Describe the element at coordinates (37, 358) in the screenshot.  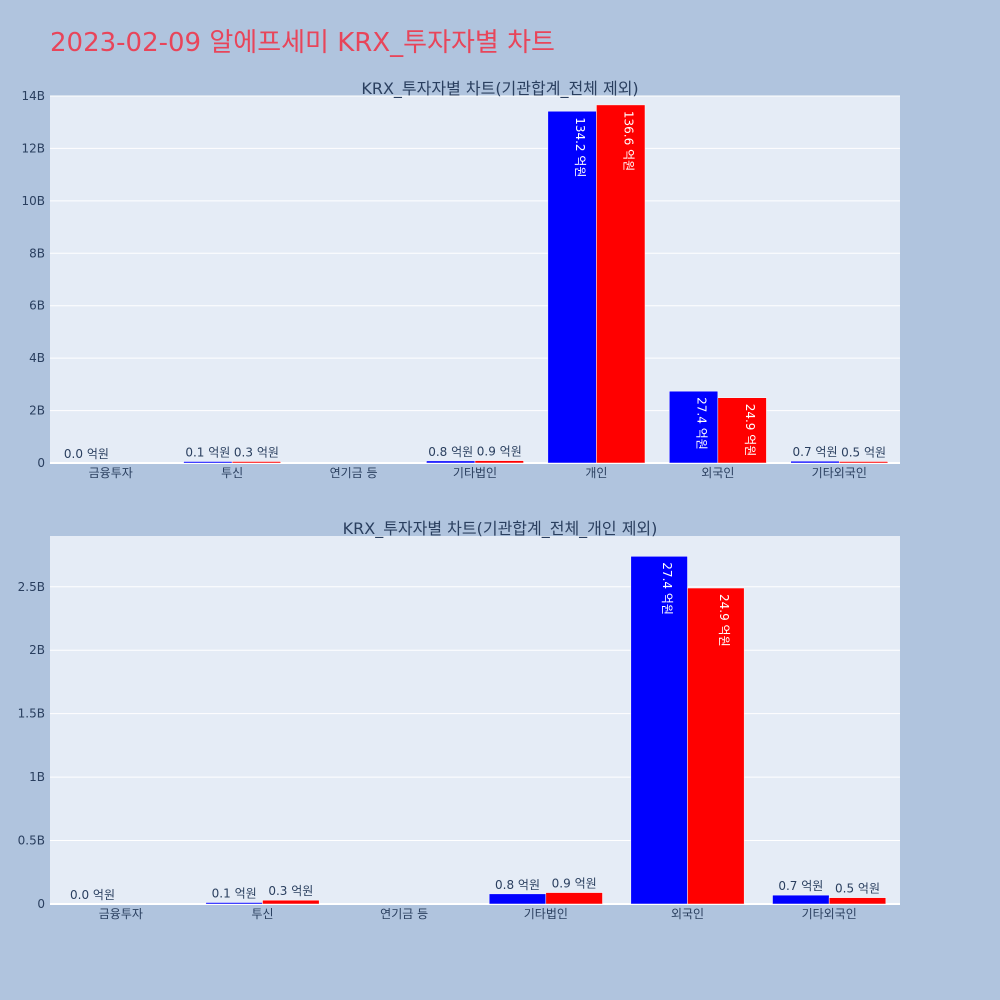
I see `y-tick-label: 4B` at that location.